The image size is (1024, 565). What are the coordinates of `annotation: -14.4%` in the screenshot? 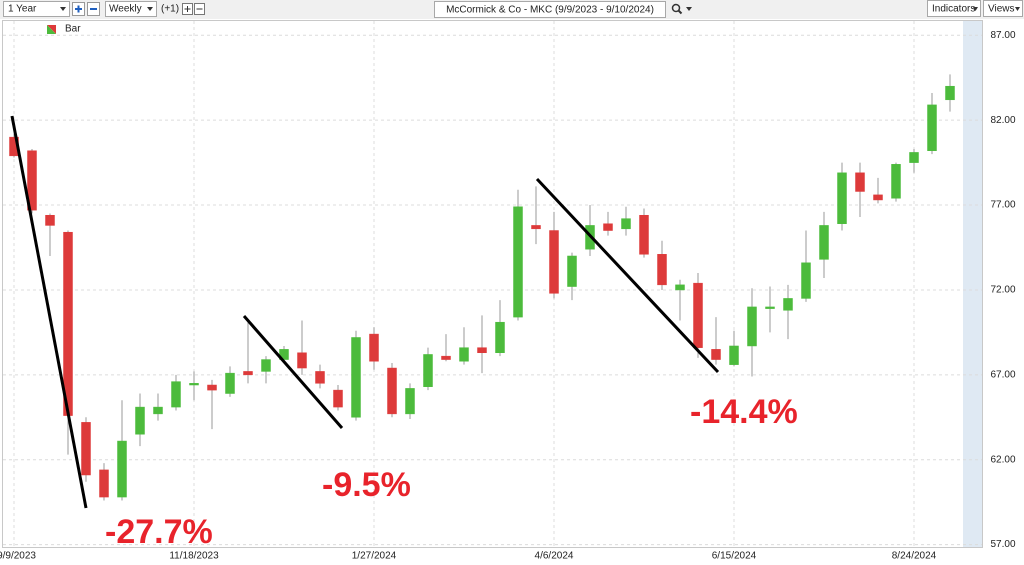 It's located at (744, 412).